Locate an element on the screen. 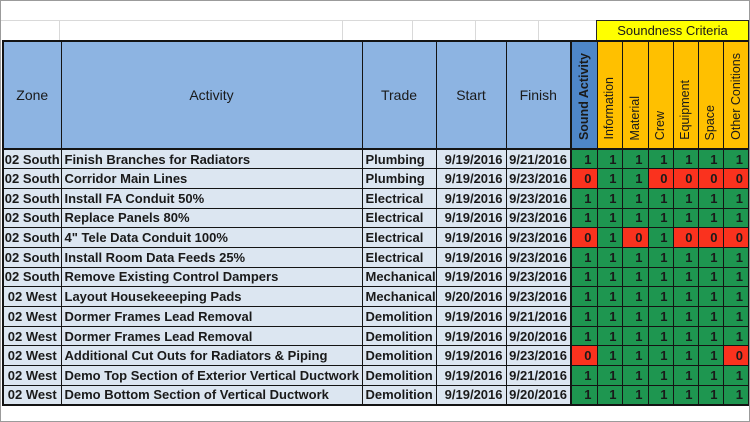 The height and width of the screenshot is (422, 750). column-header-equipment: Equipment is located at coordinates (685, 95).